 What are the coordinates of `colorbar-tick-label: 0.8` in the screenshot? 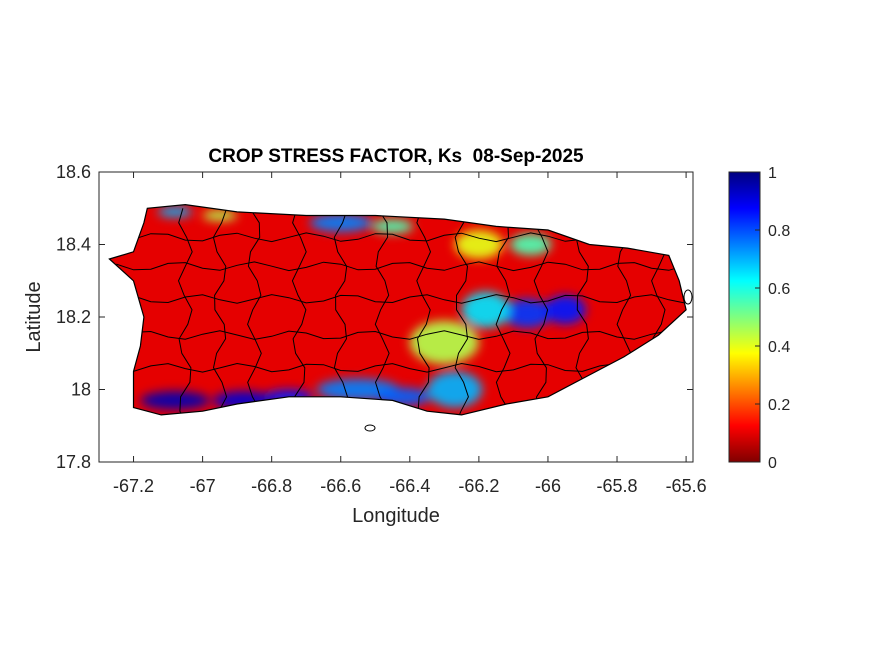 It's located at (779, 231).